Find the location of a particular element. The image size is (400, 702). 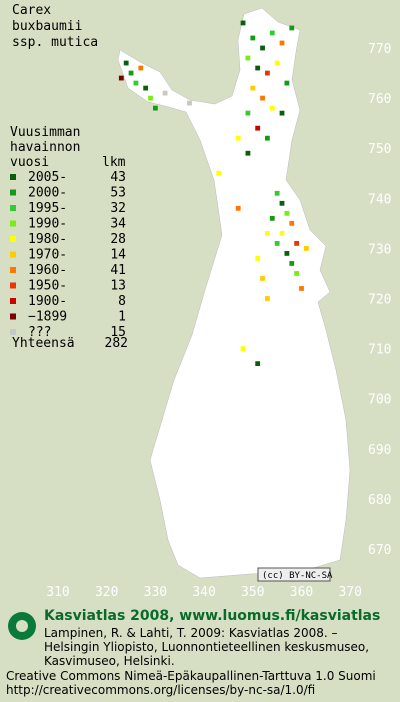

legend-label: 1950- is located at coordinates (47, 286).